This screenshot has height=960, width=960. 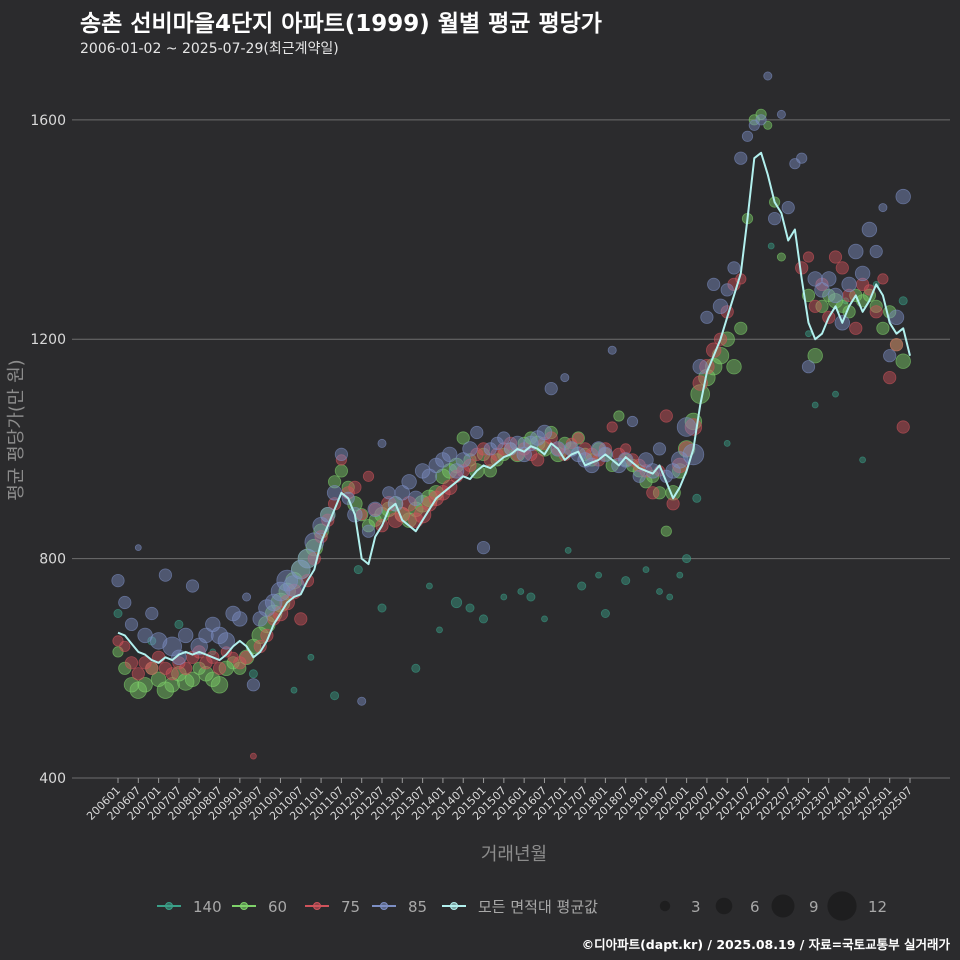 I want to click on size-legend-label: 12, so click(x=877, y=907).